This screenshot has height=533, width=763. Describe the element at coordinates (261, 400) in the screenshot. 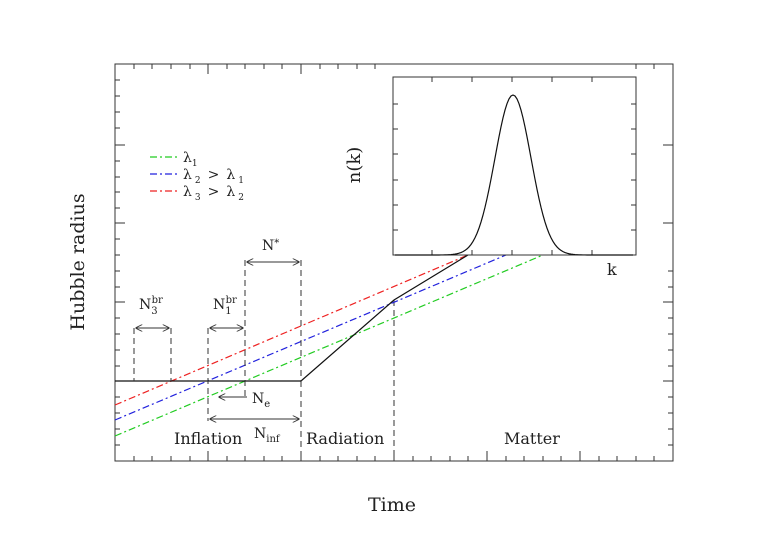

I see `ne-label: Ne` at that location.